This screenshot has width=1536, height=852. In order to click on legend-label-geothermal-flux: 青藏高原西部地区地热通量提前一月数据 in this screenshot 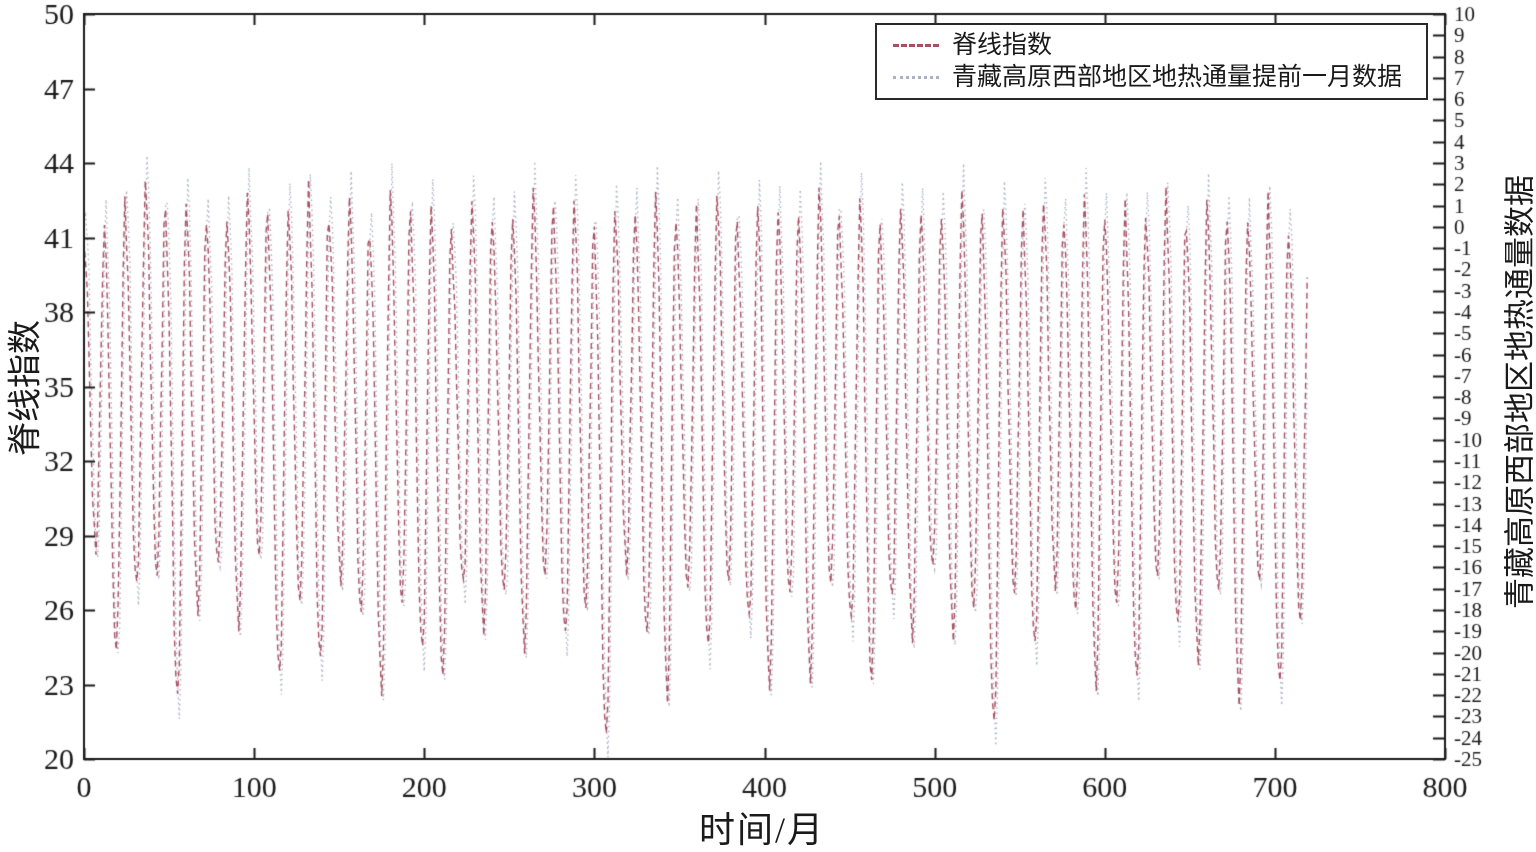, I will do `click(1177, 77)`.